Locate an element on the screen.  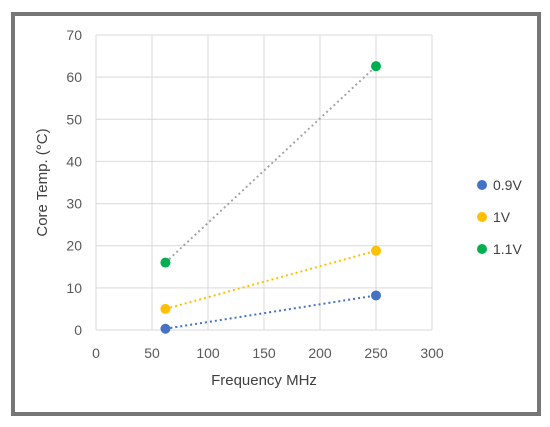
legend: 0.9V 1V 1.1V is located at coordinates (499, 217).